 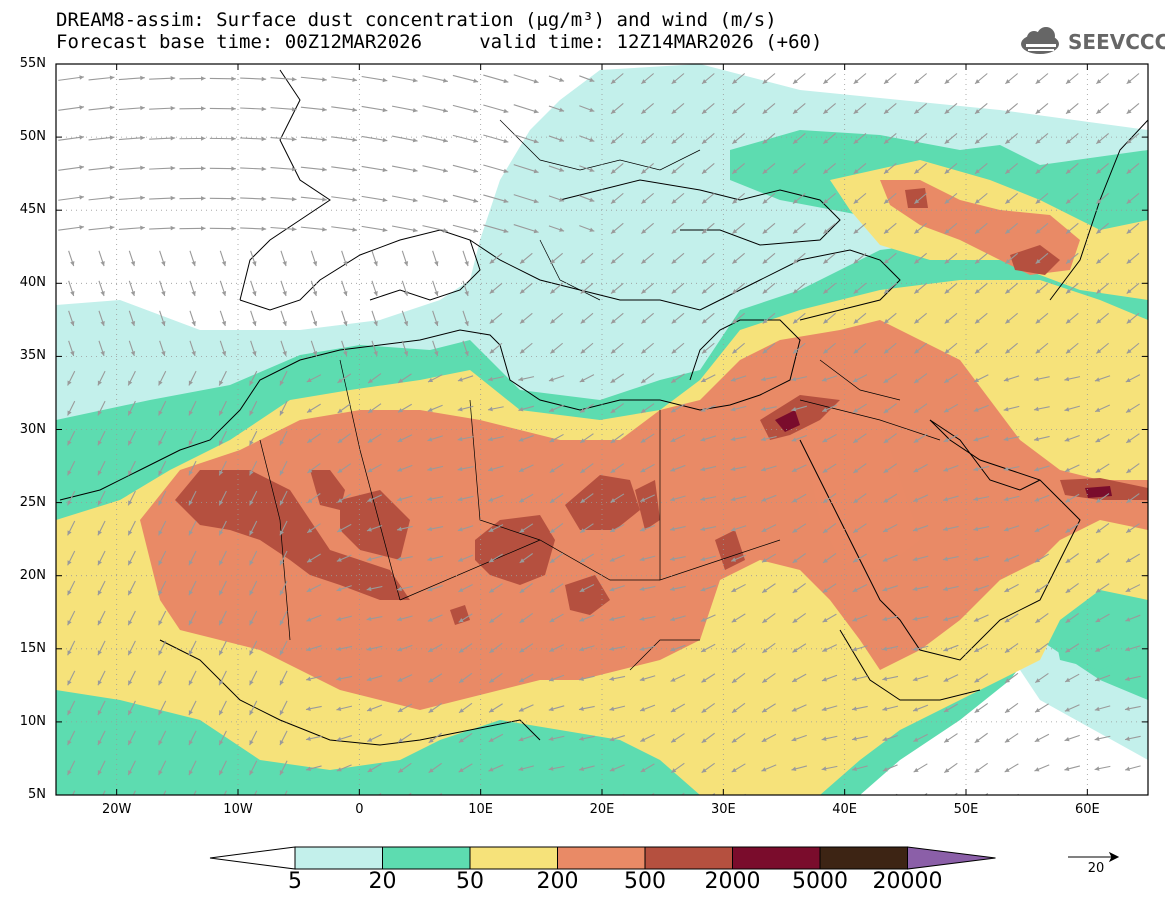 What do you see at coordinates (820, 881) in the screenshot?
I see `colorbar-label: 5000` at bounding box center [820, 881].